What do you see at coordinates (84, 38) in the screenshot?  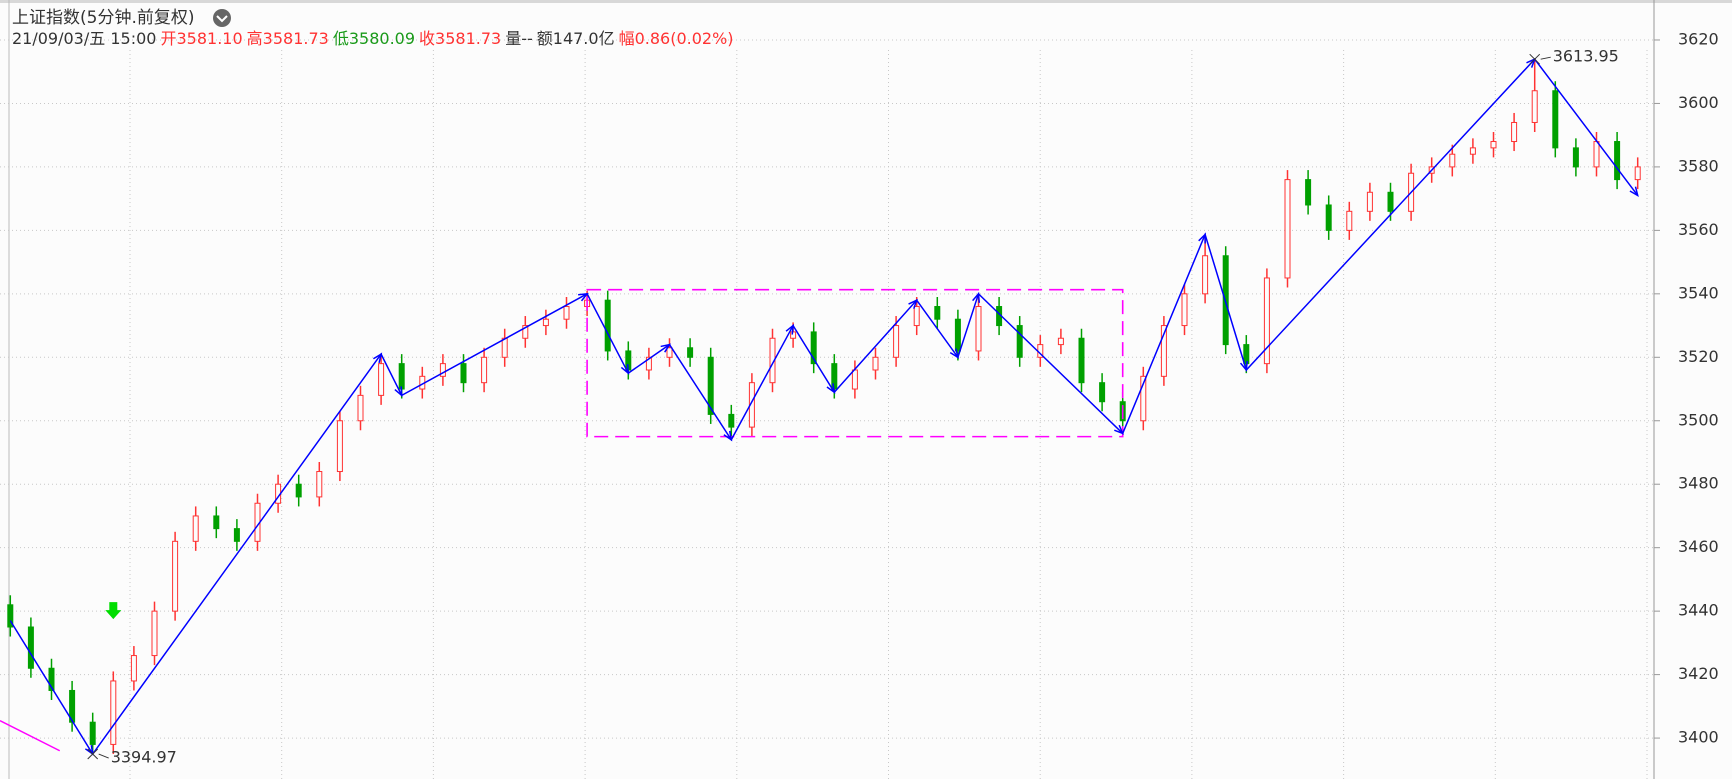 I see `info-field: 21/09/03/五 15:00` at bounding box center [84, 38].